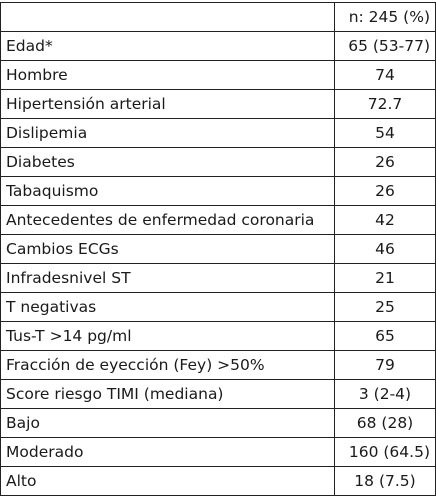 The width and height of the screenshot is (436, 501). Describe the element at coordinates (167, 336) in the screenshot. I see `row-label: Tus-T >14 pg/ml` at that location.